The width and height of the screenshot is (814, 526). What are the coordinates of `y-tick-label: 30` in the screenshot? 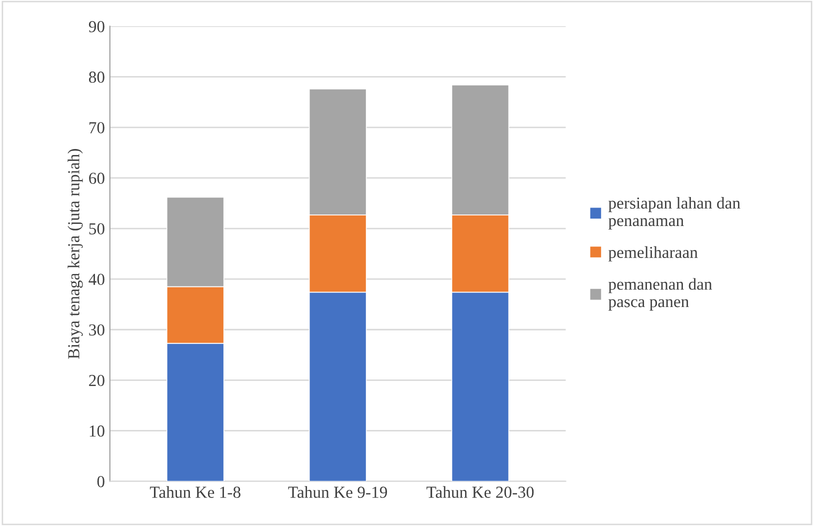 It's located at (96, 330).